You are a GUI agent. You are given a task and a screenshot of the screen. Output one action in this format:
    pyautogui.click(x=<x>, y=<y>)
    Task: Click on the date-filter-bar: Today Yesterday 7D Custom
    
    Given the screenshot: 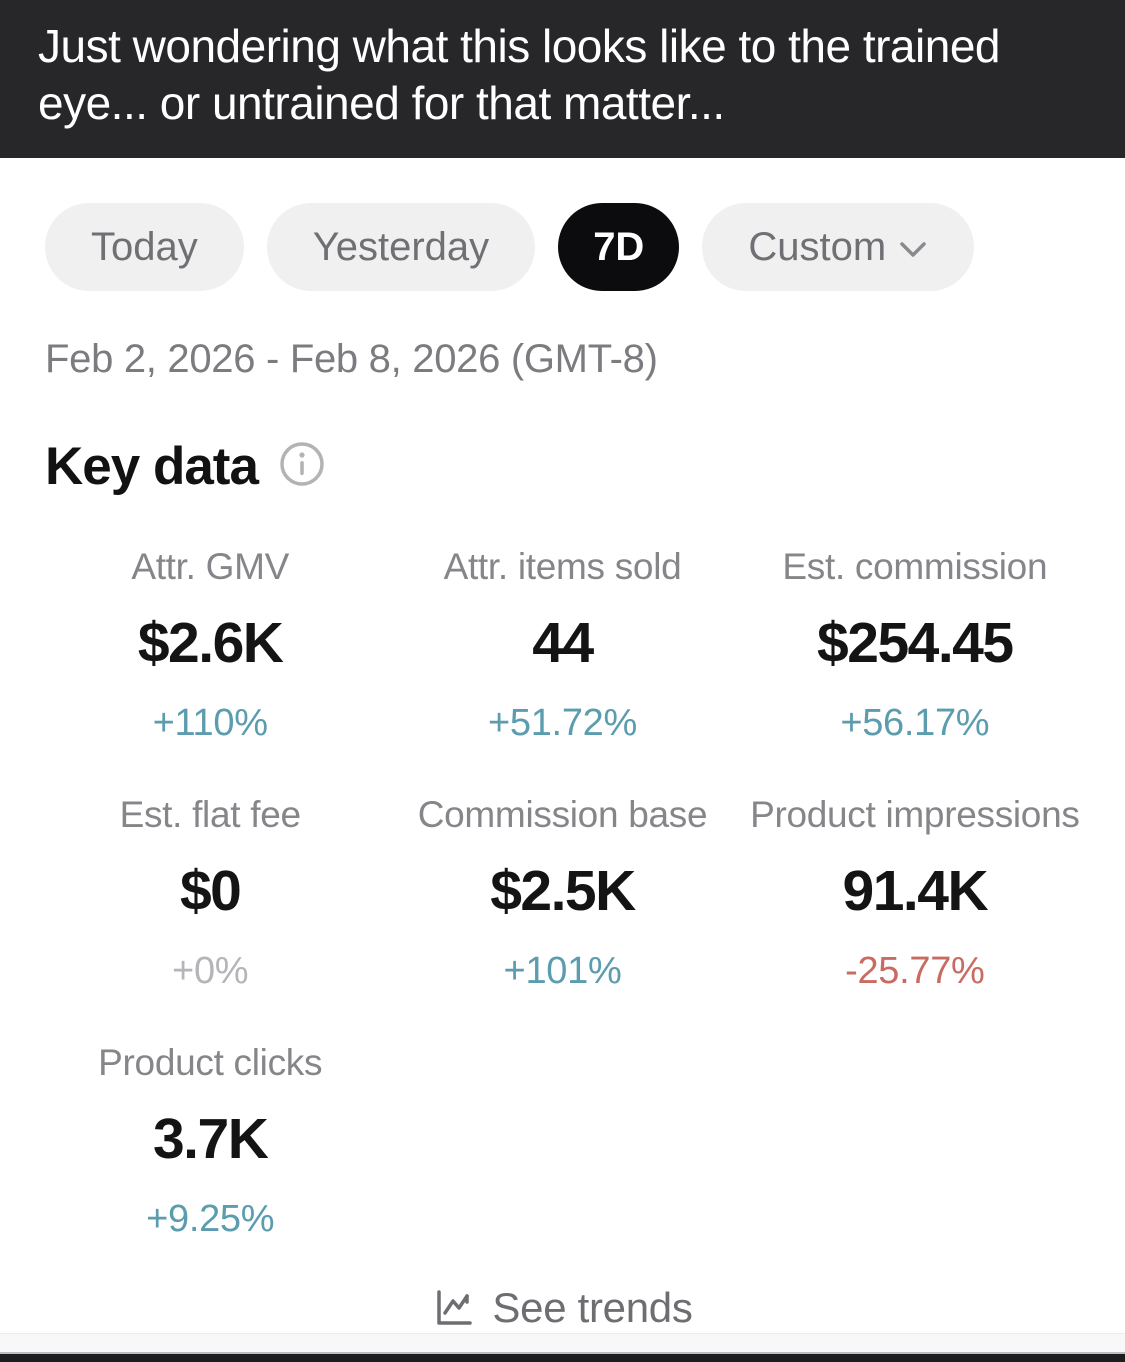 What is the action you would take?
    pyautogui.click(x=562, y=247)
    